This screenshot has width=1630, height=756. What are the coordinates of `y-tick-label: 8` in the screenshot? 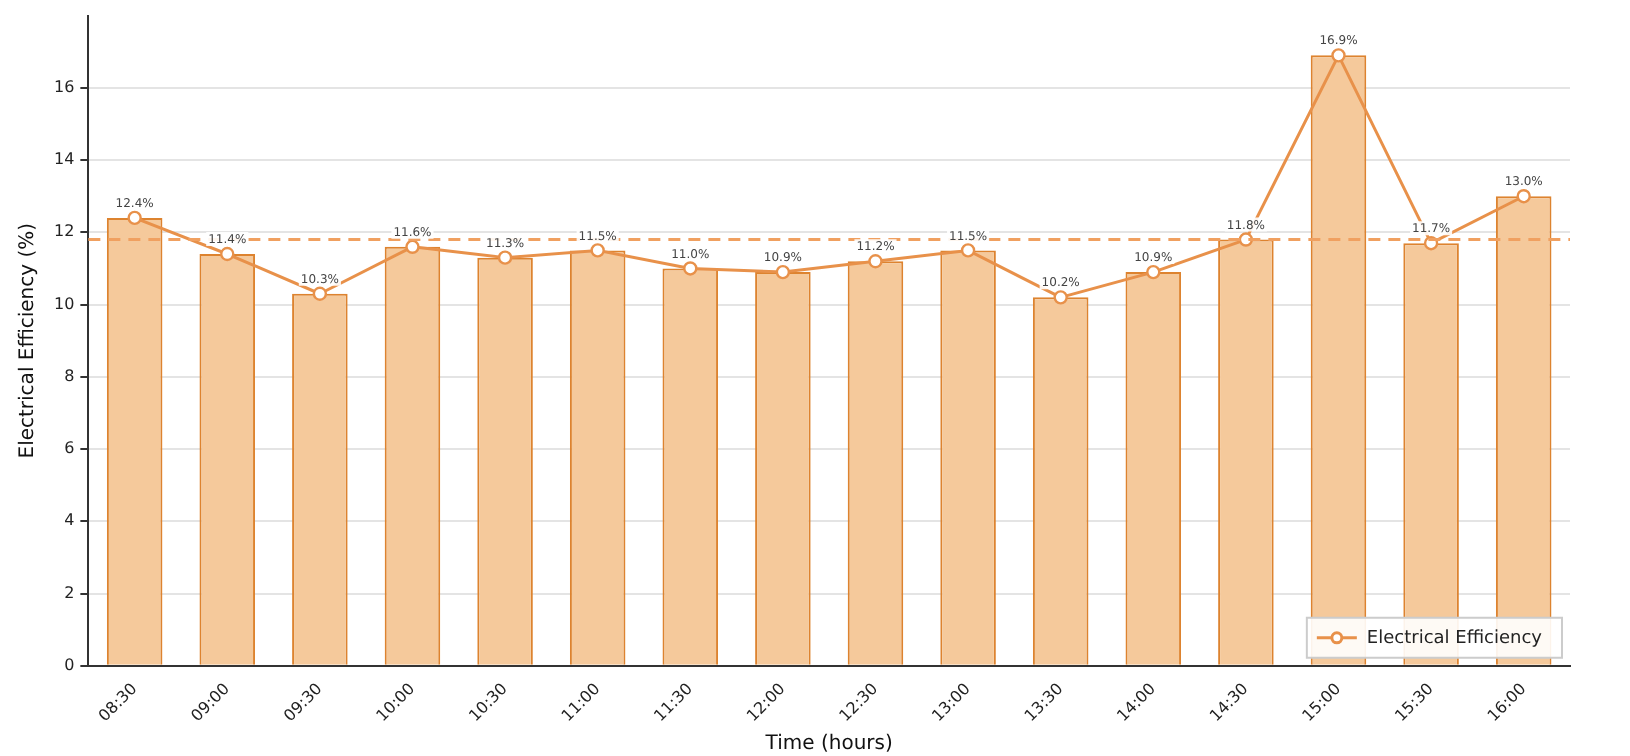 It's located at (69, 375).